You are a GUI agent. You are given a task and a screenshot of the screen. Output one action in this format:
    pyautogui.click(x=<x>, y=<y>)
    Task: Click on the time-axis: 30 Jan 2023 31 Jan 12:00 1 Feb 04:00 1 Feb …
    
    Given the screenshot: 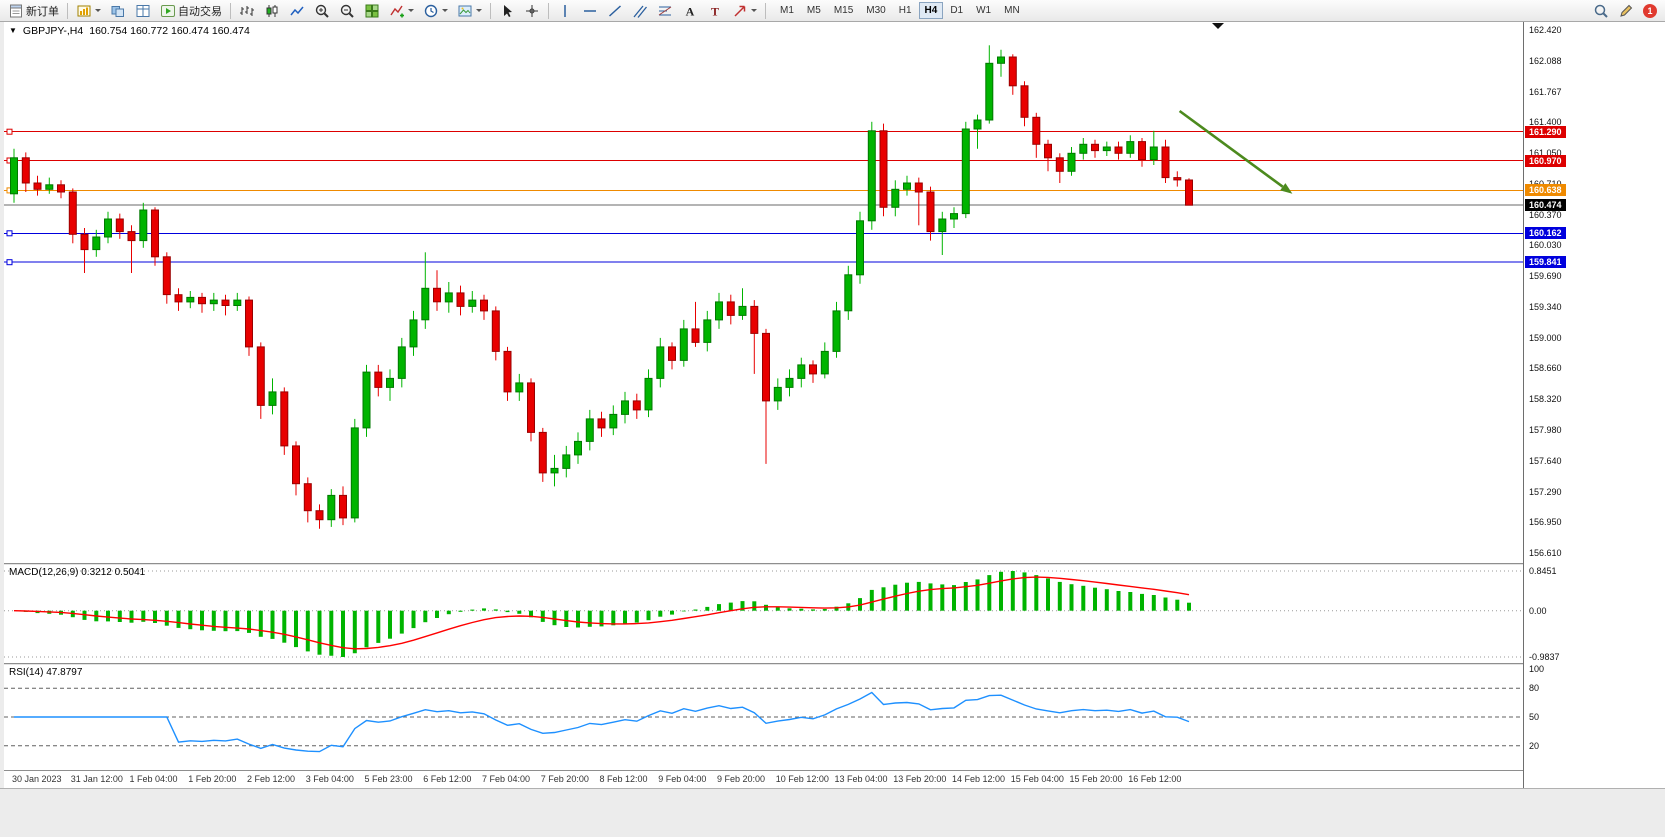 What is the action you would take?
    pyautogui.click(x=763, y=779)
    